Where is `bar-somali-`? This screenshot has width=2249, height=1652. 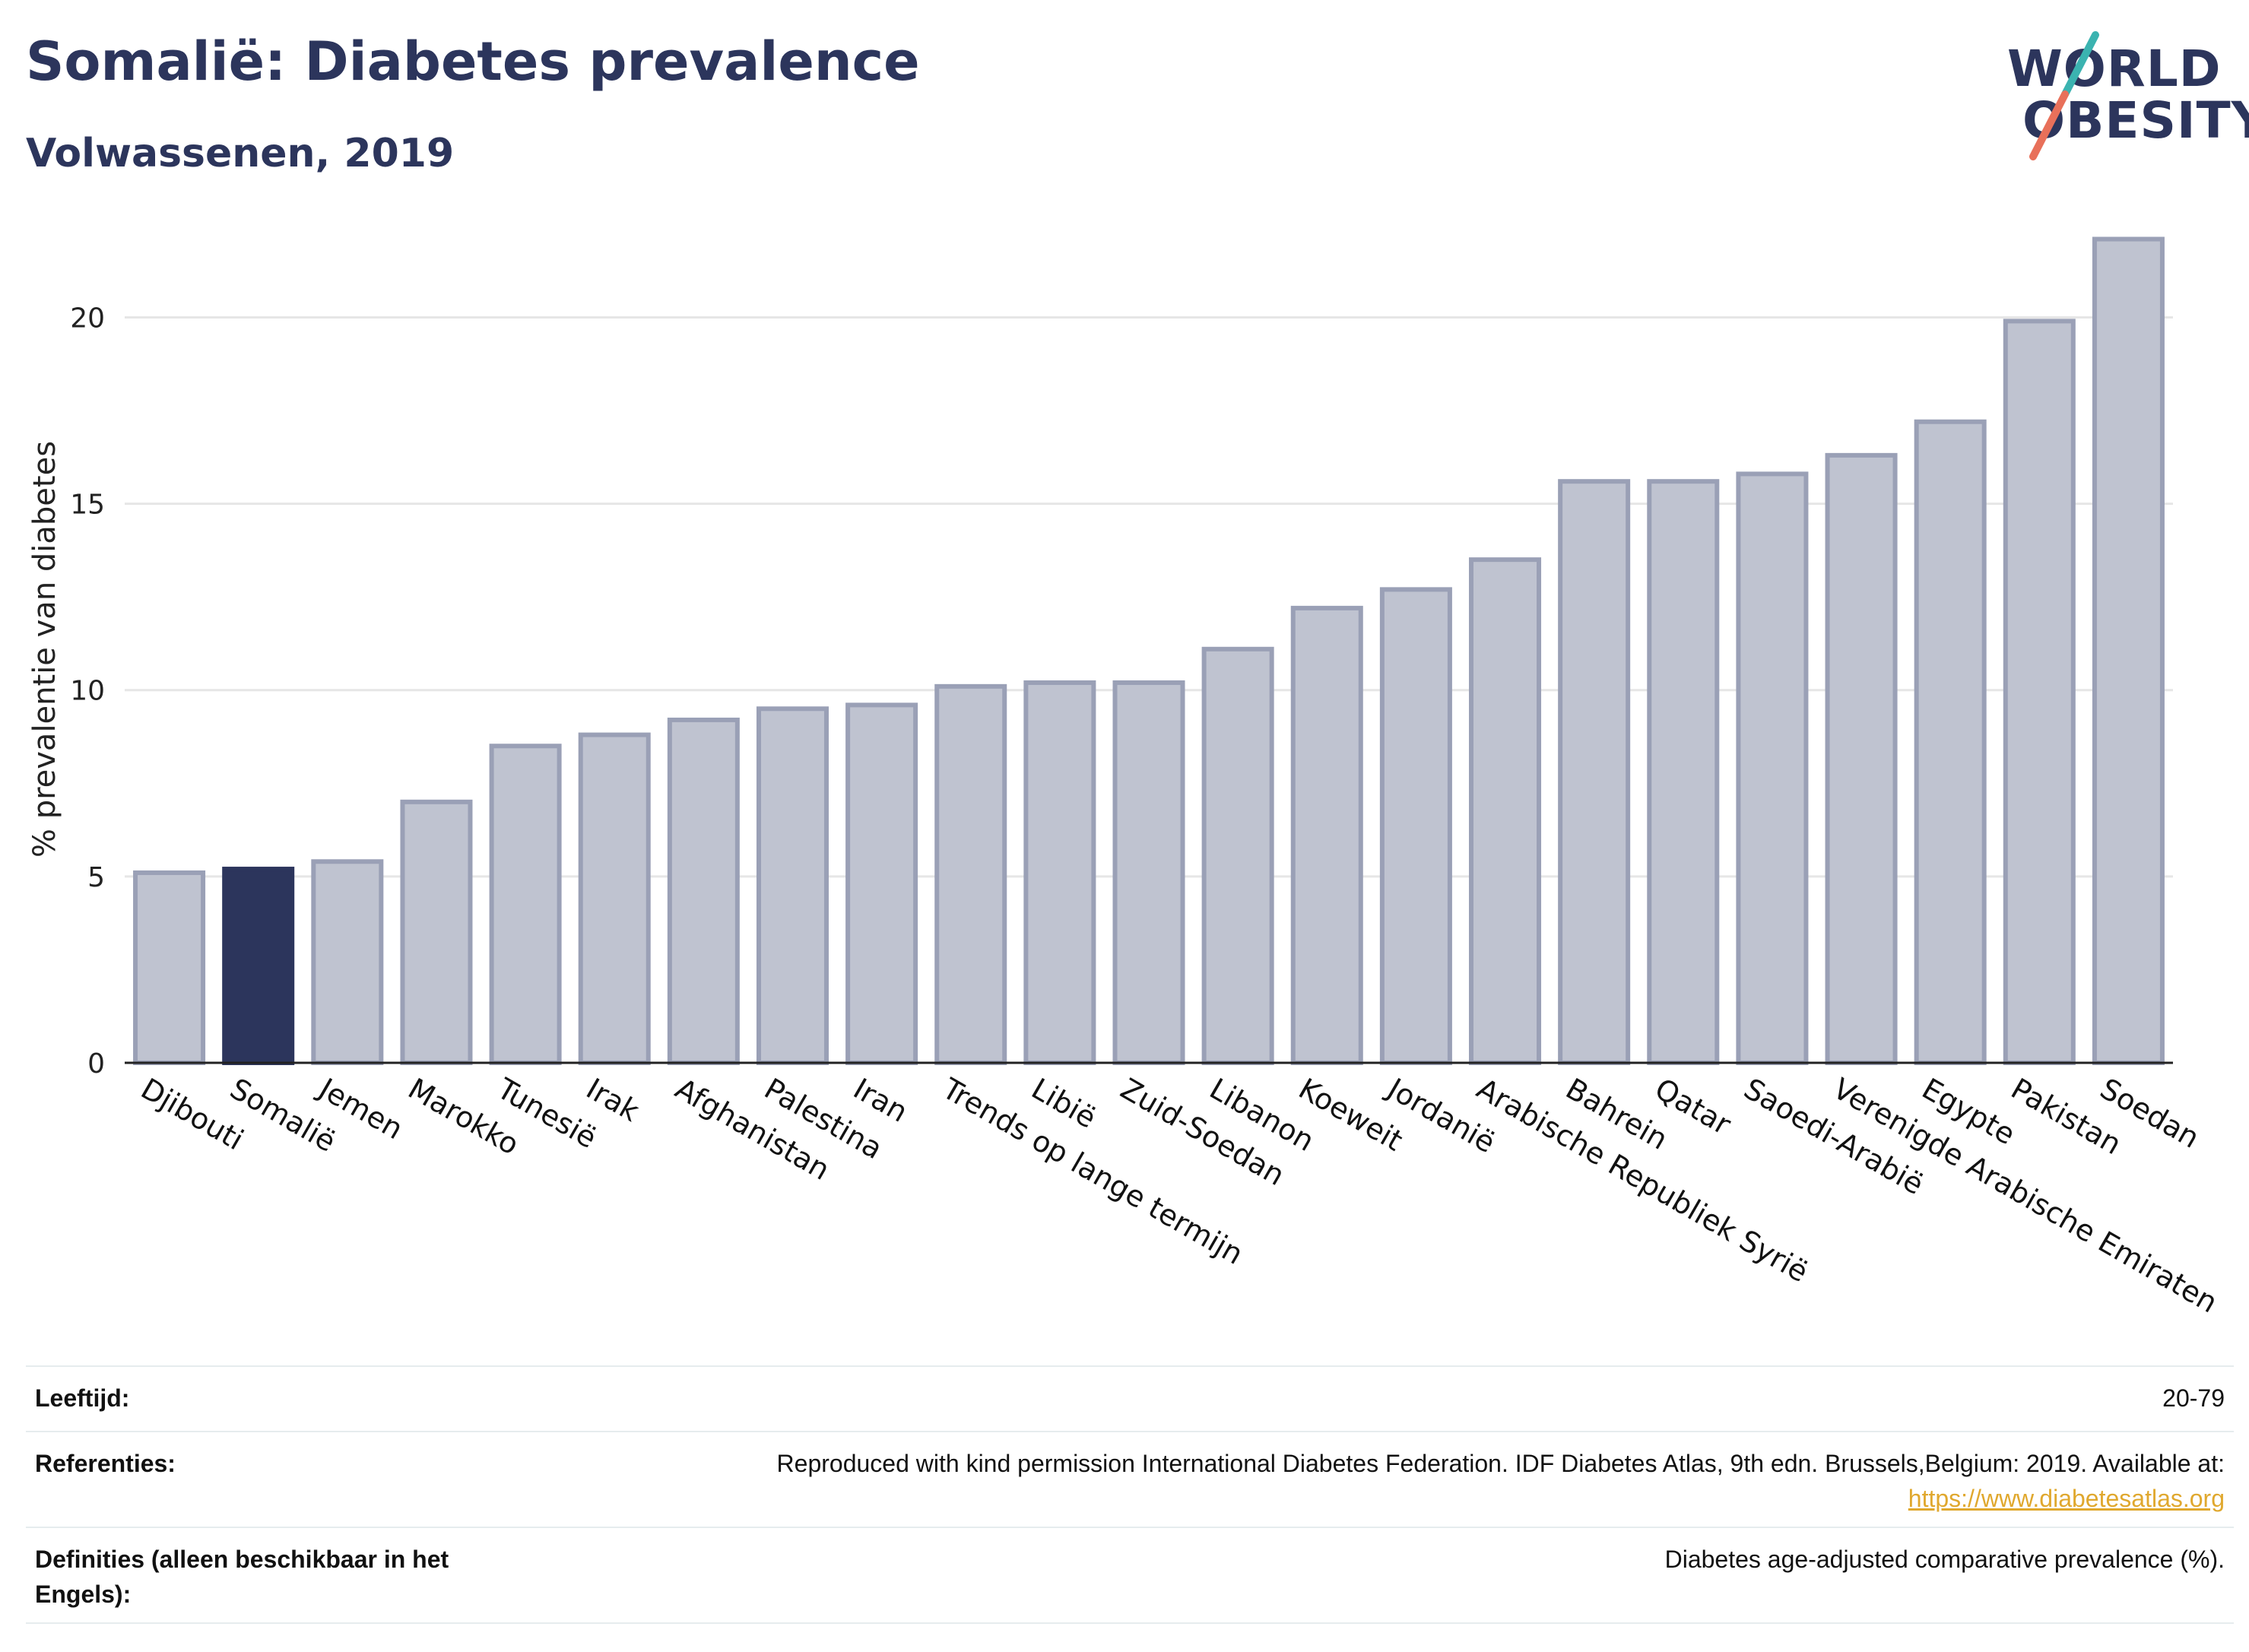
bar-somali- is located at coordinates (258, 966).